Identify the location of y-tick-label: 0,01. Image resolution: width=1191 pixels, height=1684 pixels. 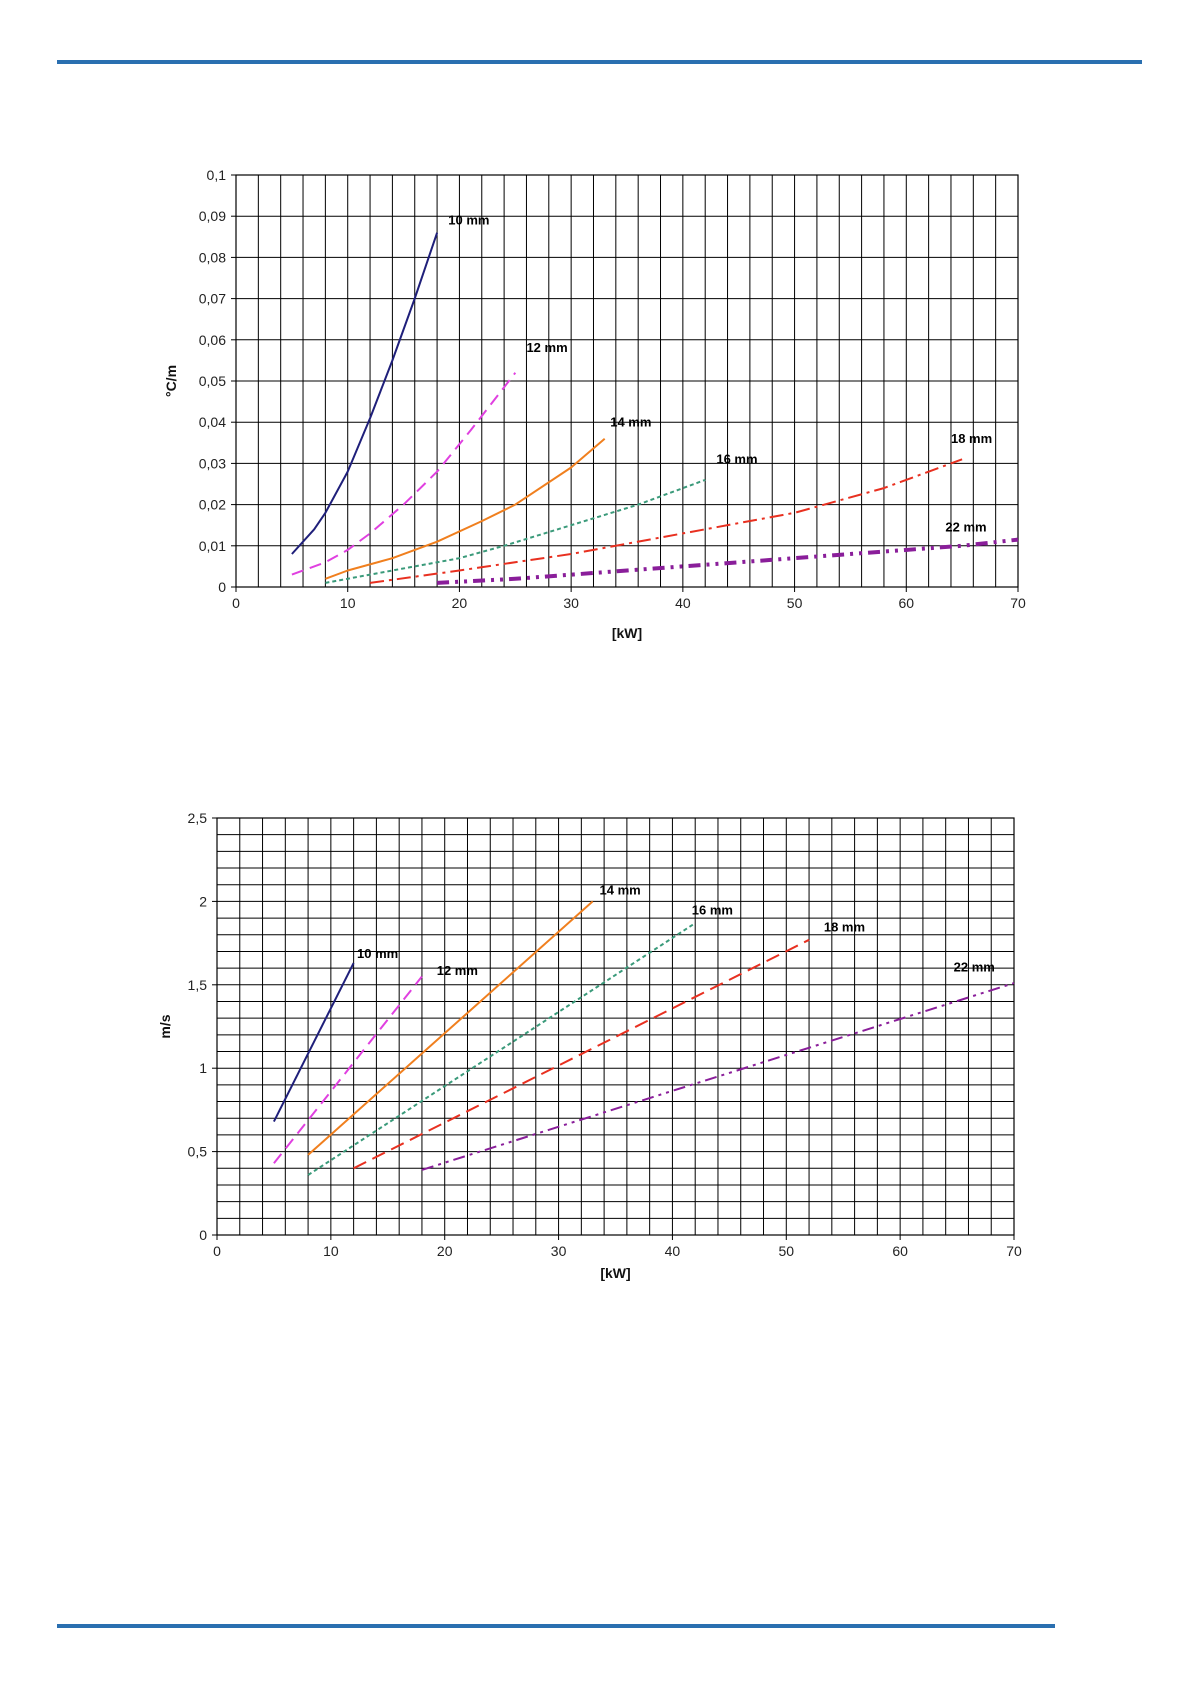
(212, 546).